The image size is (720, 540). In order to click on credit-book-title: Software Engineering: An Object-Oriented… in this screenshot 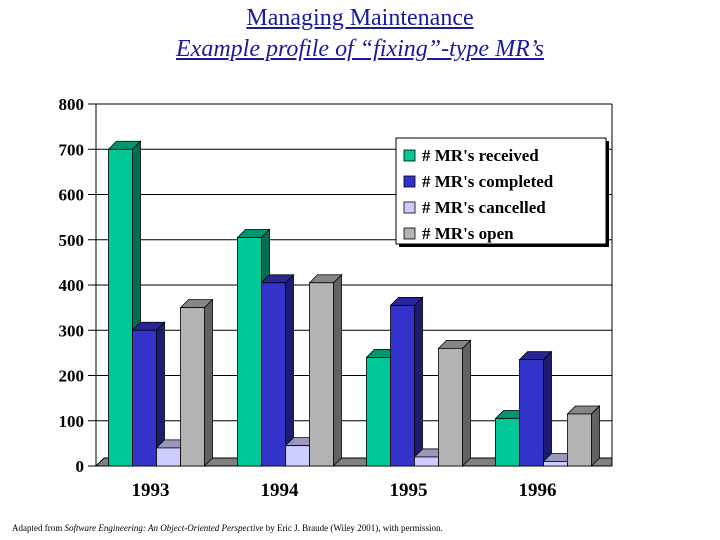, I will do `click(164, 528)`.